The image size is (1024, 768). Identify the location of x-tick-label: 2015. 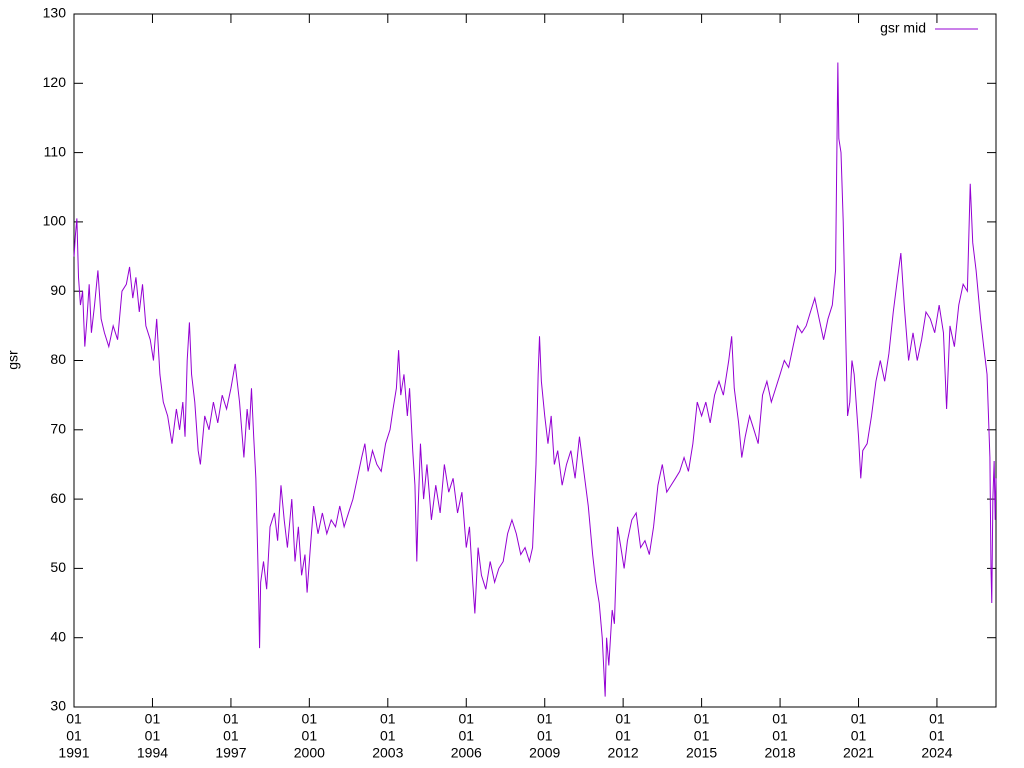
(701, 753).